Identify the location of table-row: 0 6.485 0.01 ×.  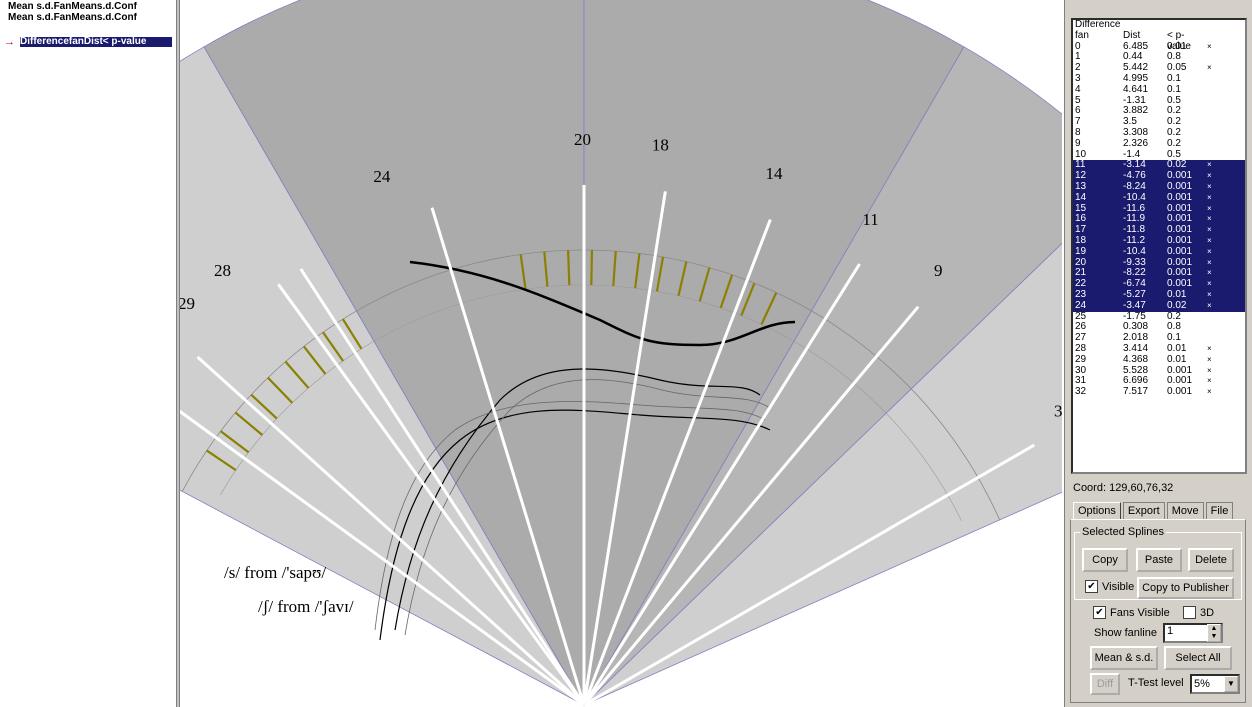
(1159, 47).